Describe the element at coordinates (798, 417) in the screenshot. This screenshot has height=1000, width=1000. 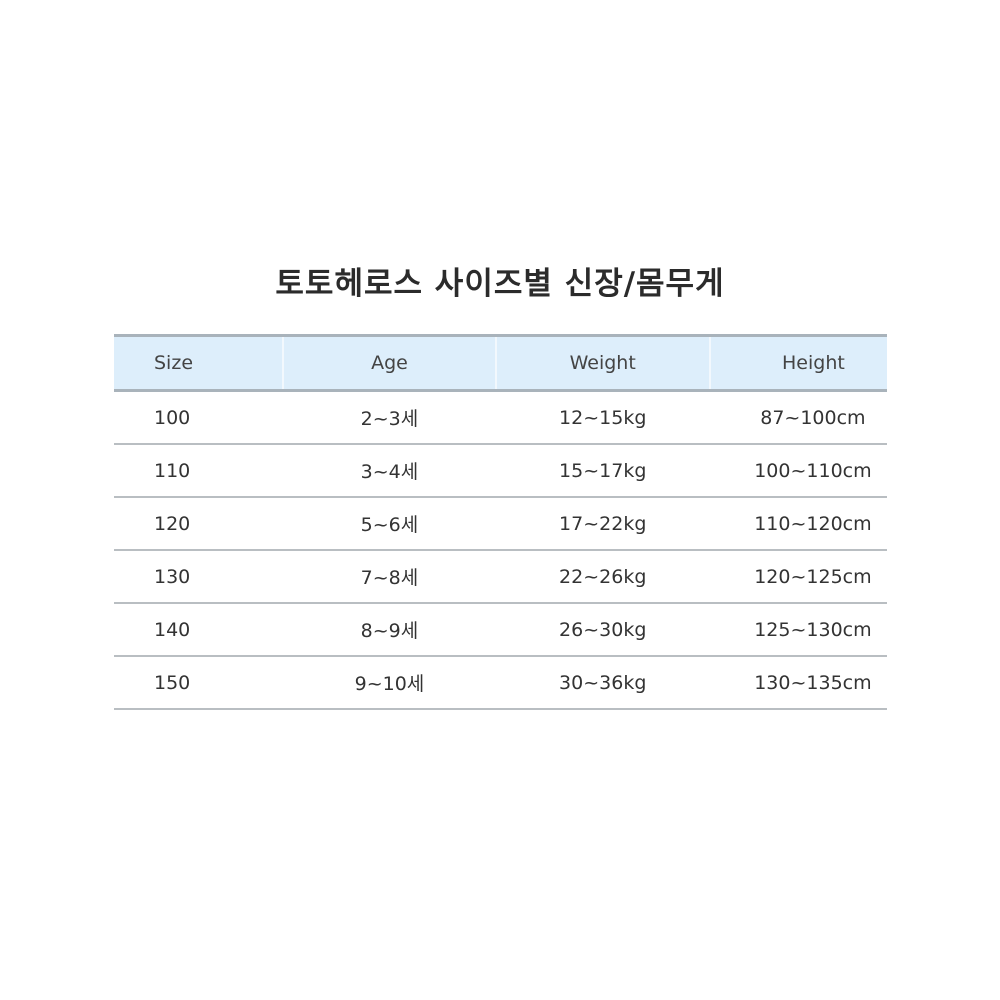
I see `cell-height: 87~100cm` at that location.